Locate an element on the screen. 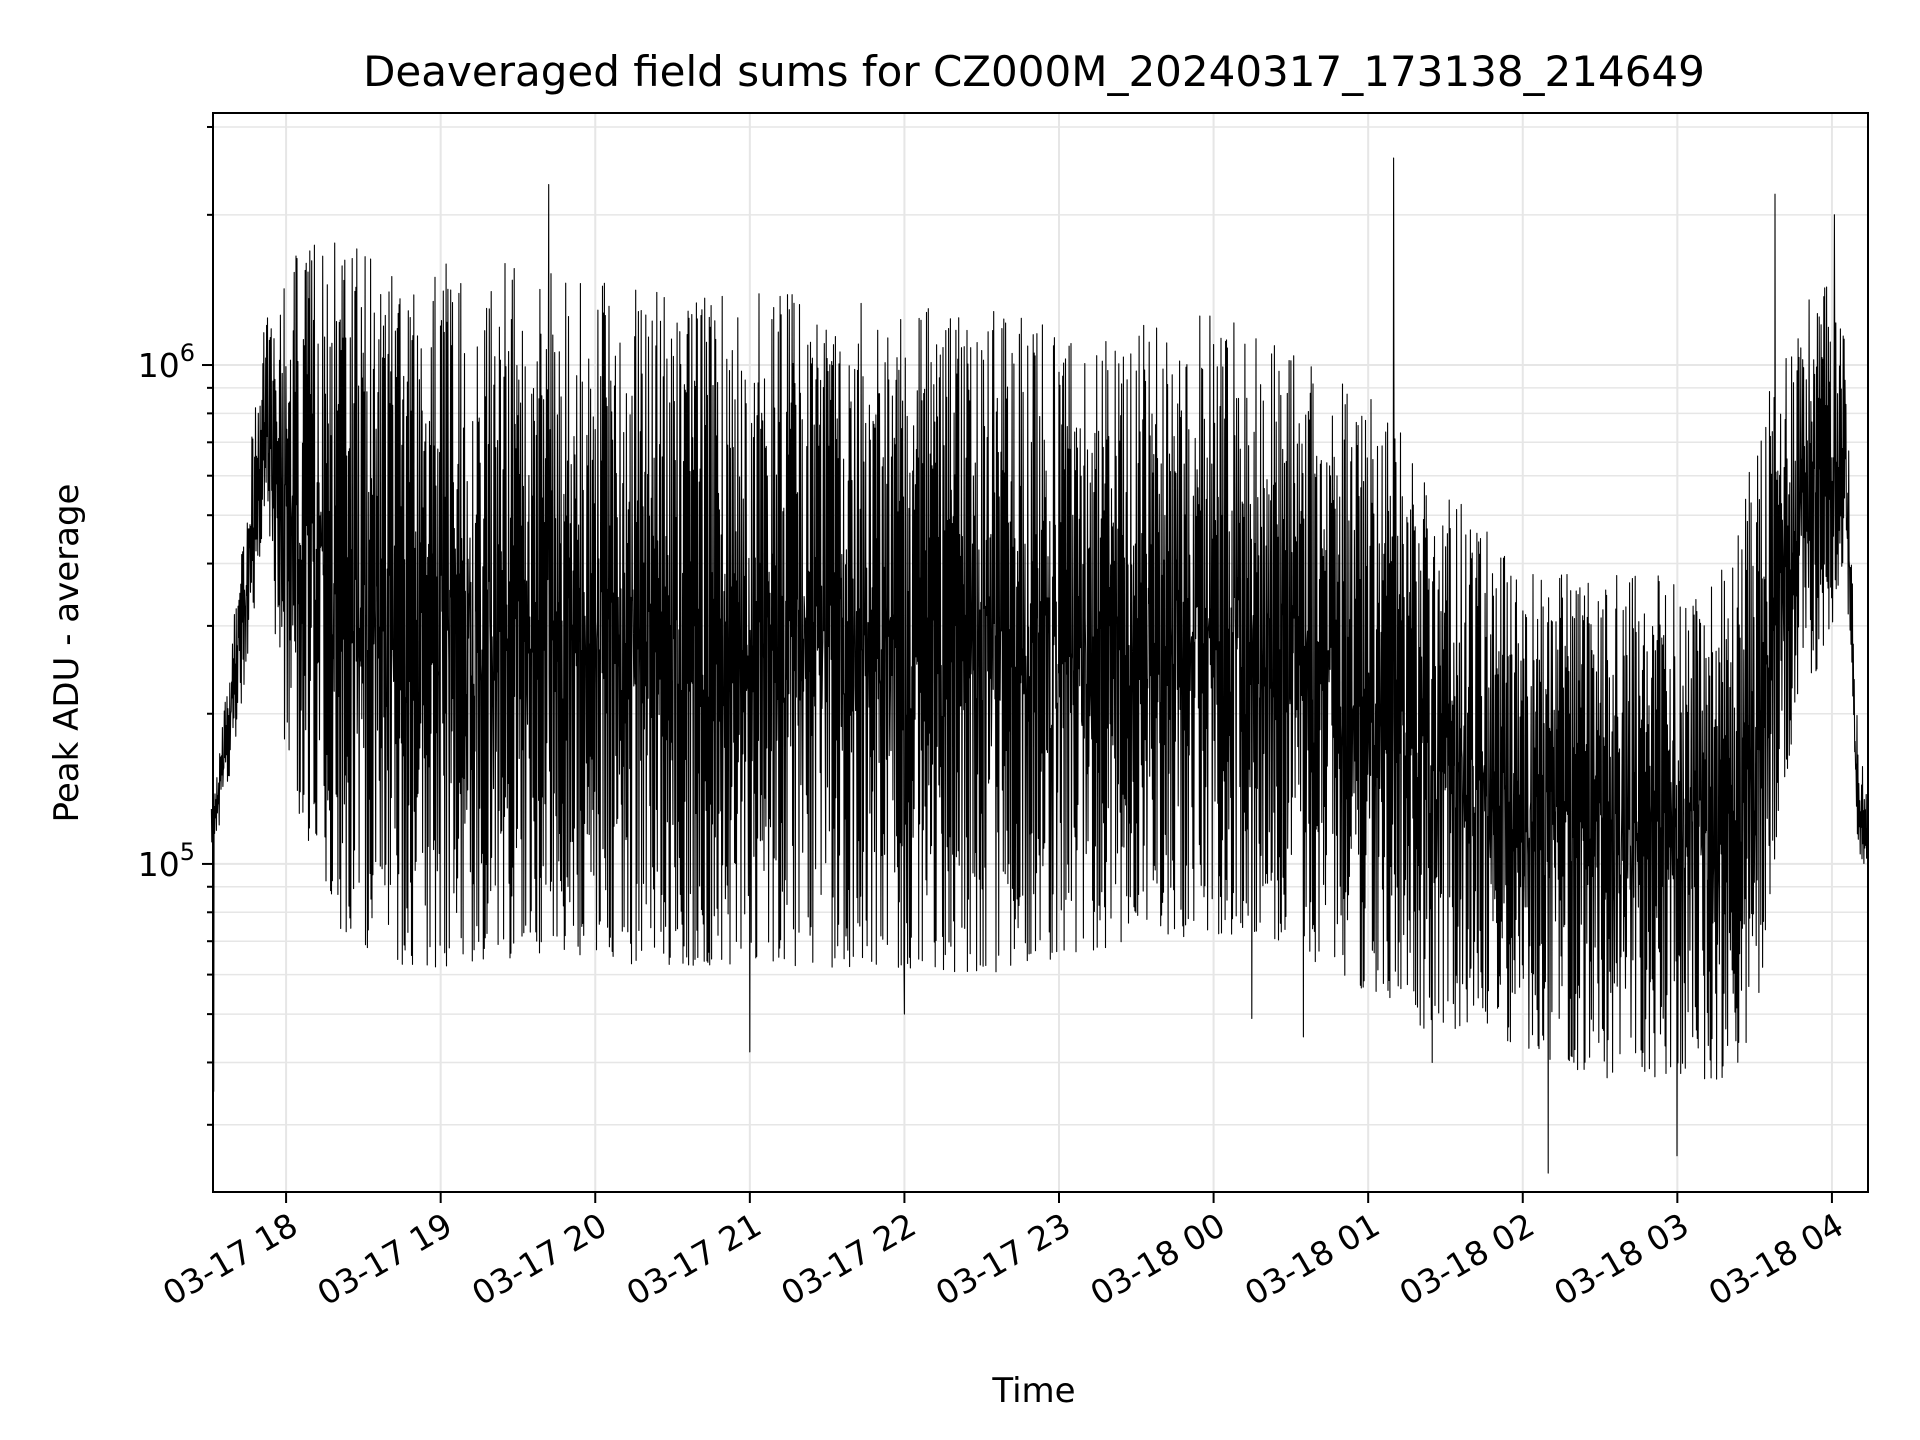  x-axis-label: Time is located at coordinates (1033, 1391).